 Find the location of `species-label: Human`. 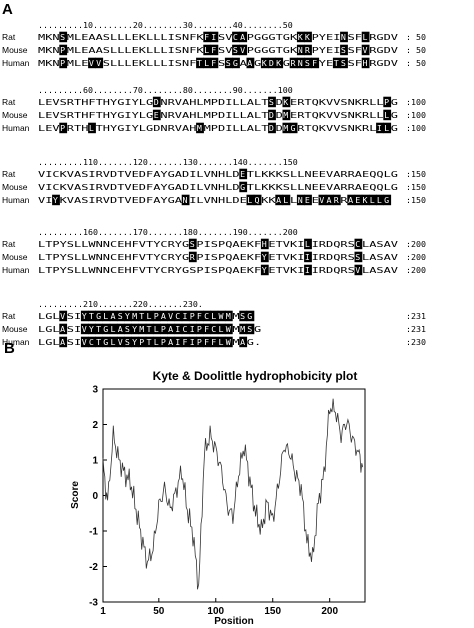

species-label: Human is located at coordinates (16, 128).